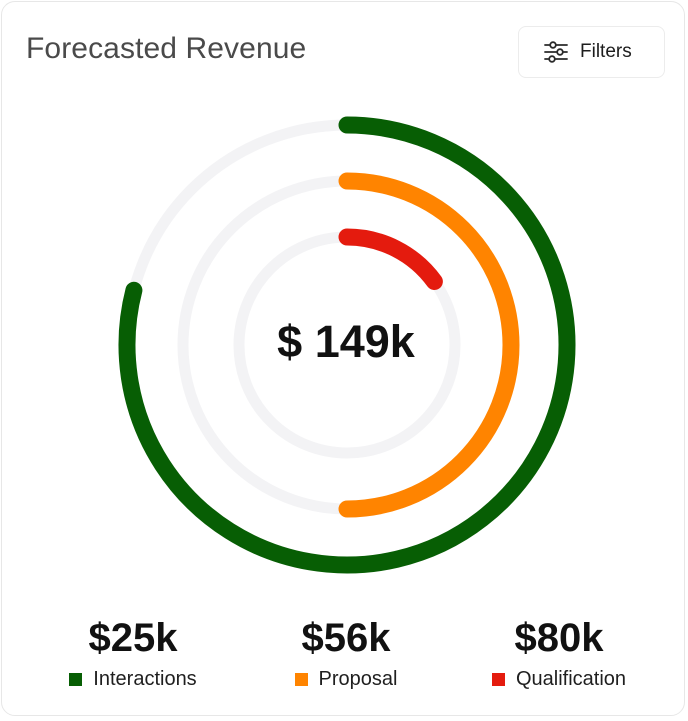 The width and height of the screenshot is (688, 721). What do you see at coordinates (346, 638) in the screenshot?
I see `legend-value: $56k` at bounding box center [346, 638].